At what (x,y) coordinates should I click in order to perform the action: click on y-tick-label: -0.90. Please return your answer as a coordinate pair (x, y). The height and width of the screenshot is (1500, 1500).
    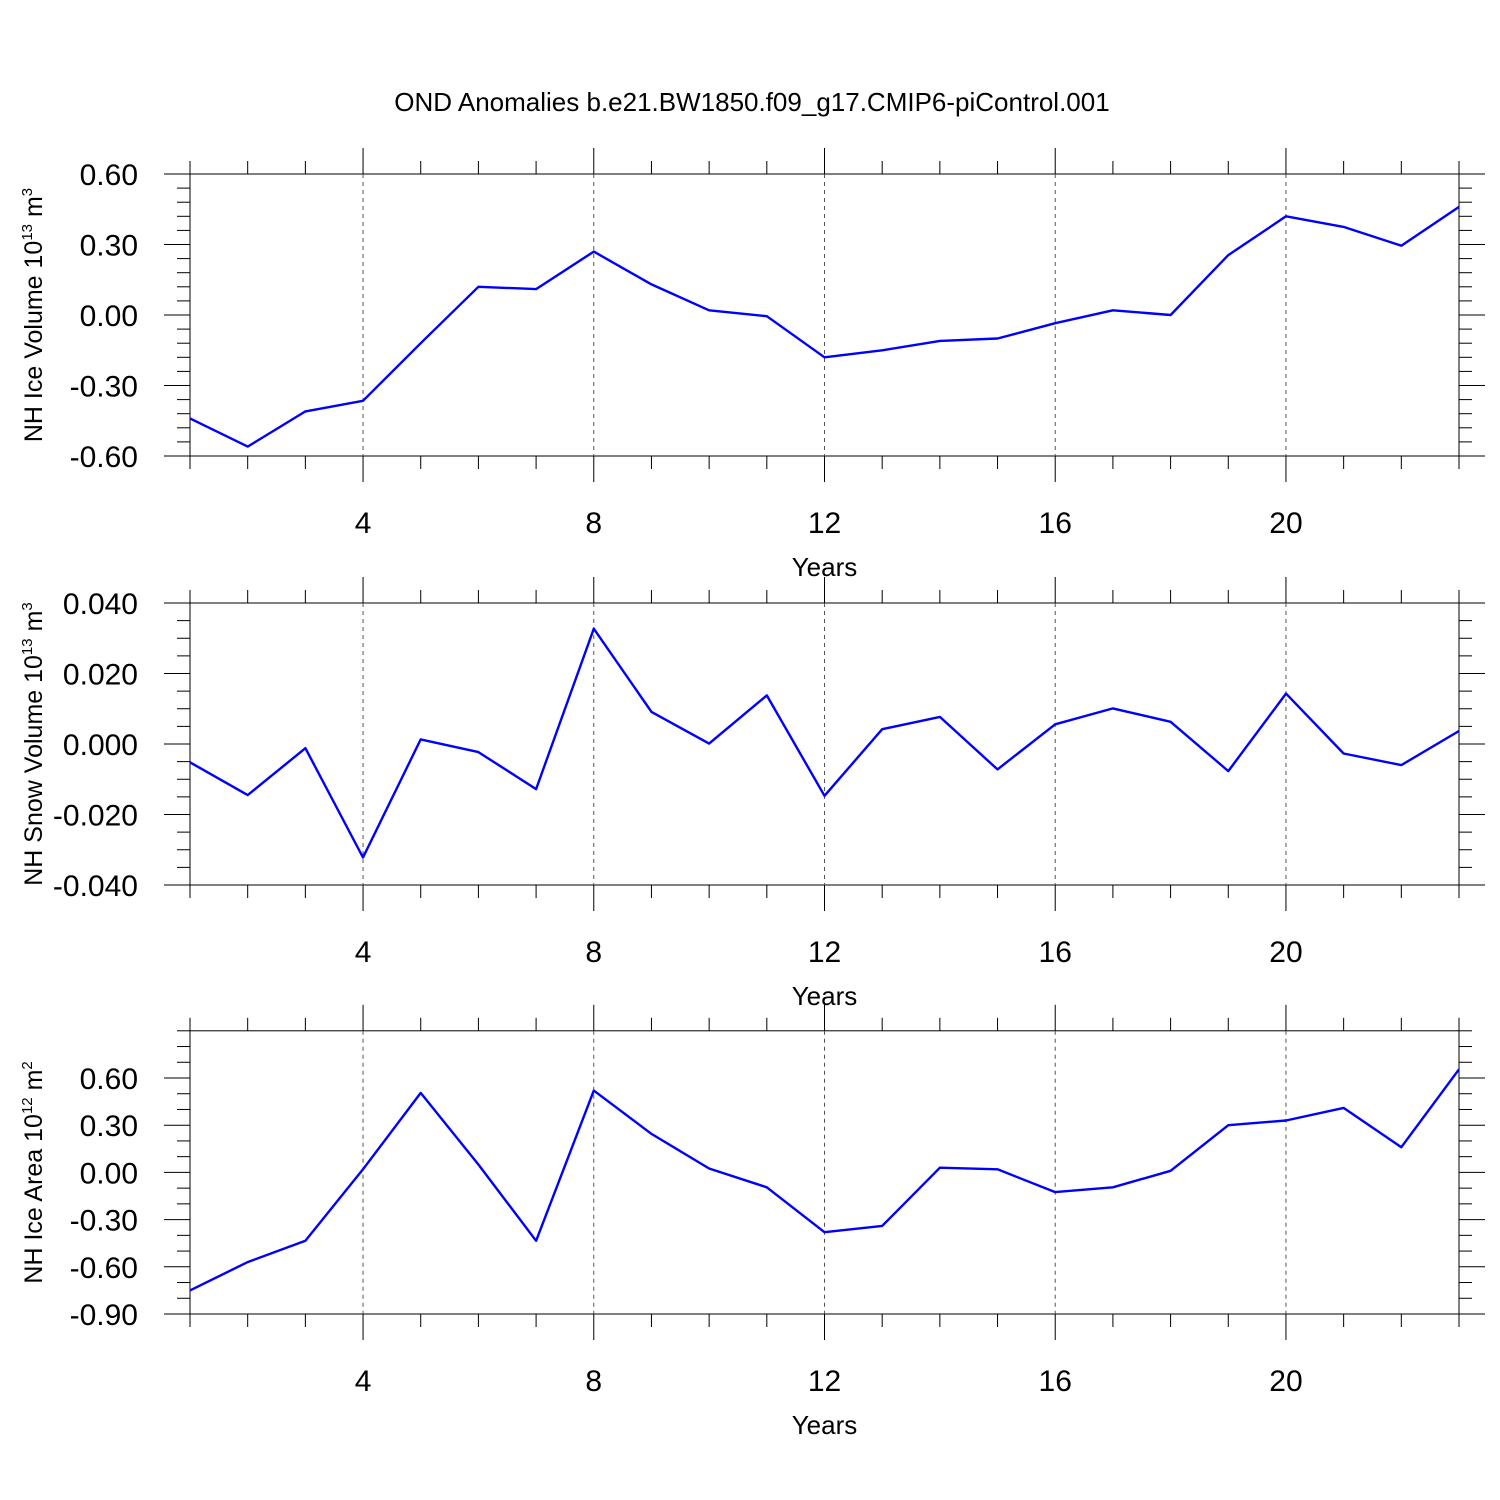
    Looking at the image, I should click on (104, 1315).